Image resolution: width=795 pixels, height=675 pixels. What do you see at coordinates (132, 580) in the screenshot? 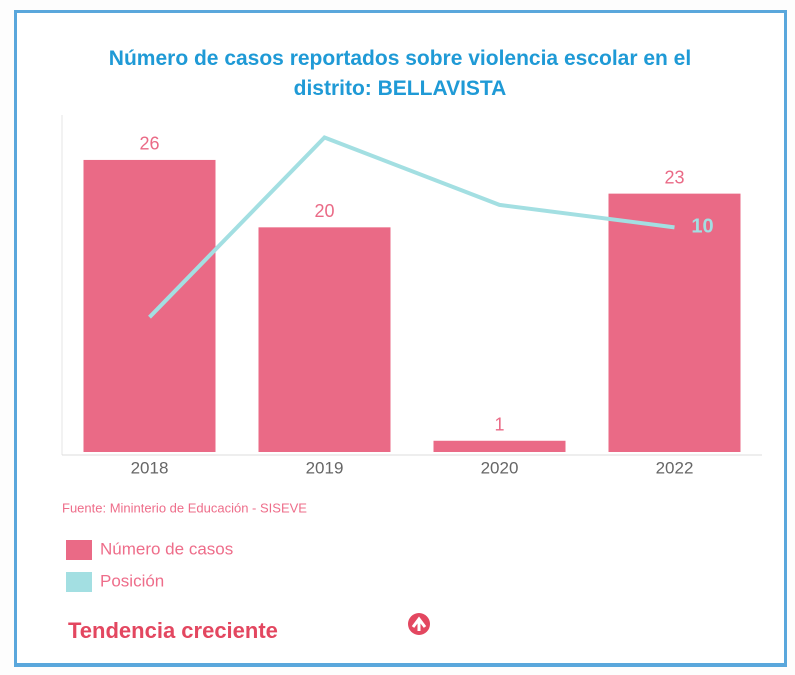
I see `legend-label: Posición` at bounding box center [132, 580].